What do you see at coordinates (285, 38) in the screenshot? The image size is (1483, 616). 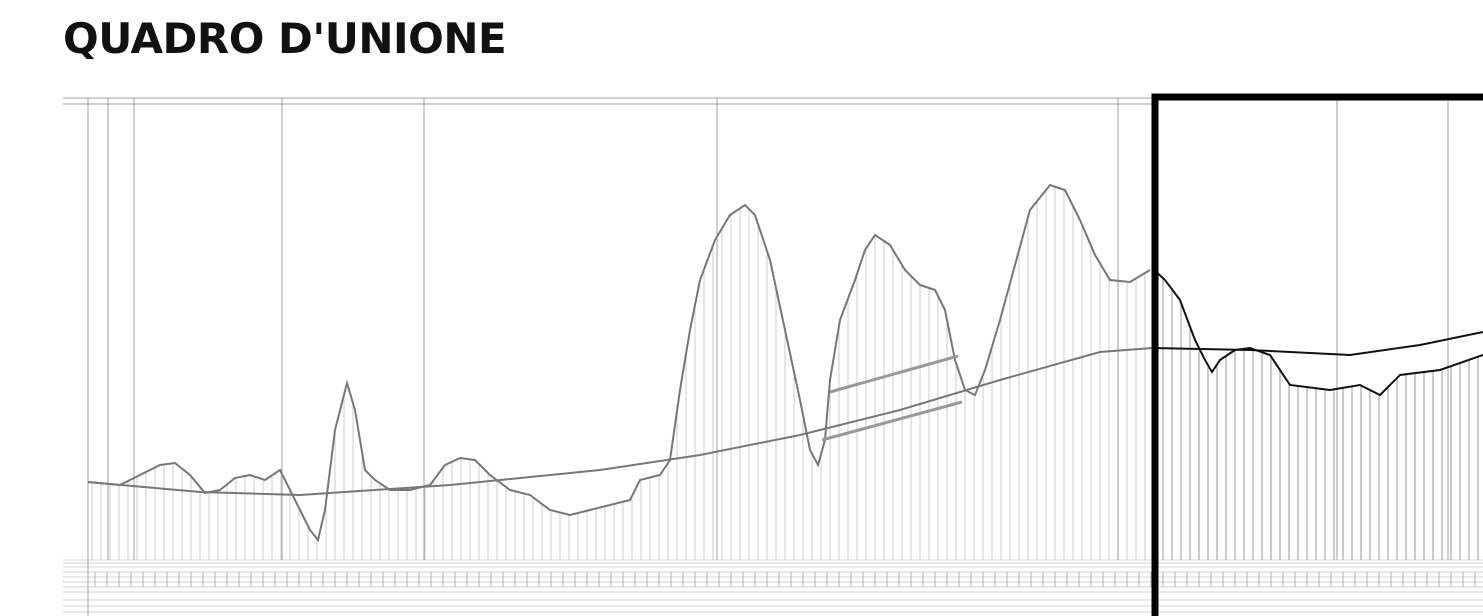 I see `title: QUADRO D'UNIONE` at bounding box center [285, 38].